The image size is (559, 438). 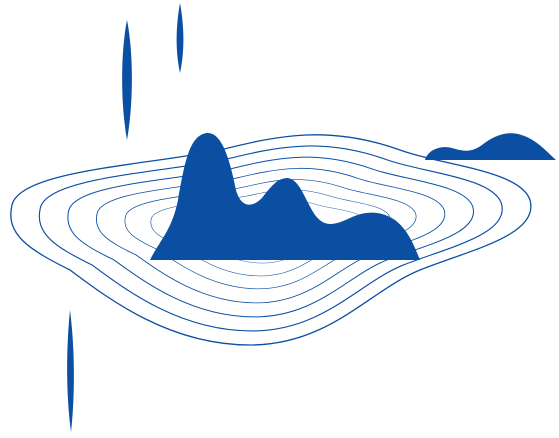 I want to click on small-hill, so click(x=490, y=146).